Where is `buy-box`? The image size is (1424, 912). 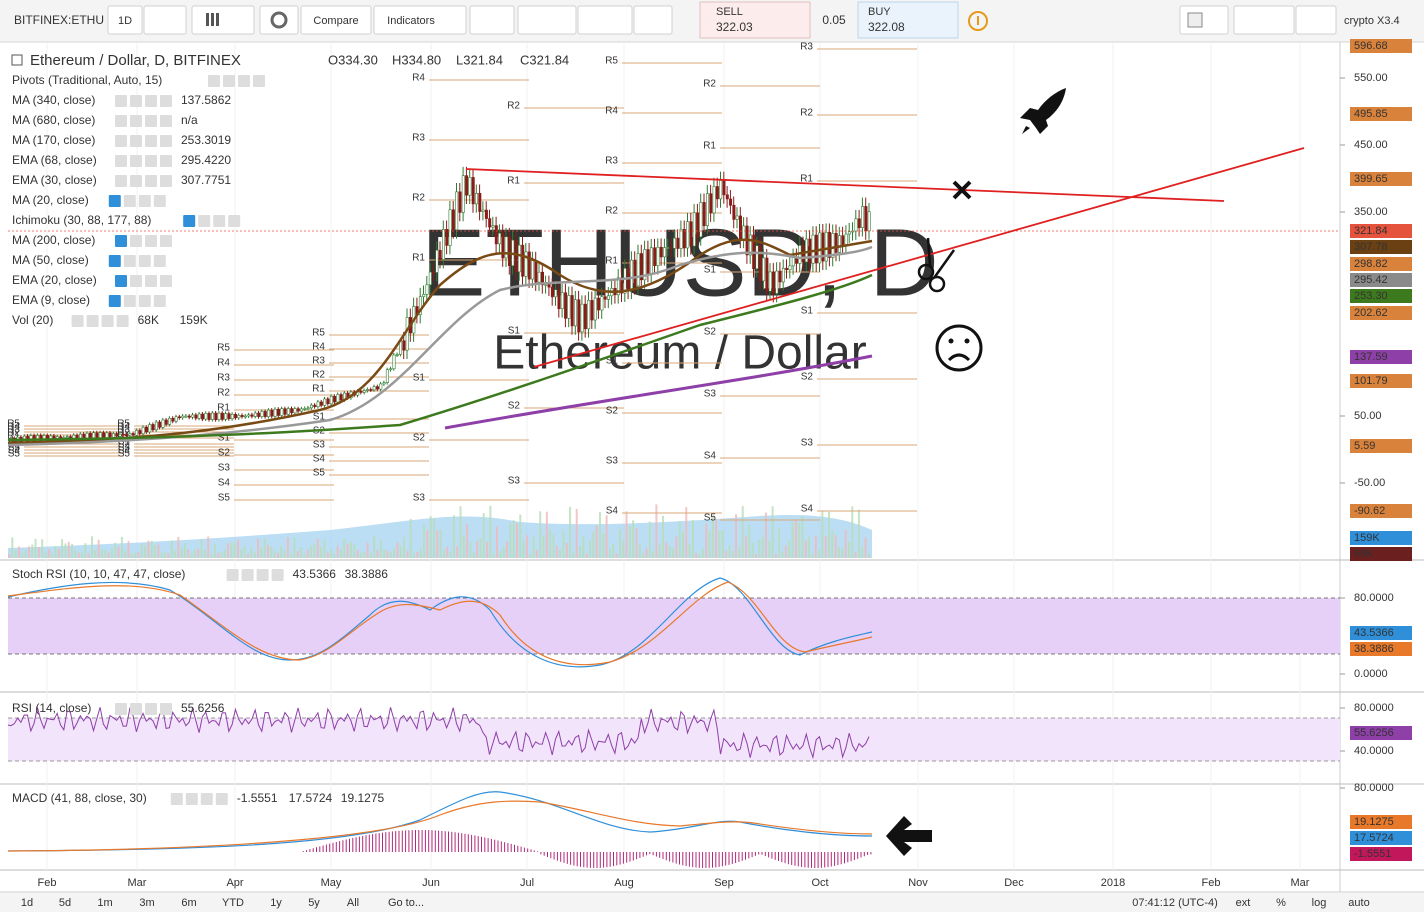
buy-box is located at coordinates (908, 20).